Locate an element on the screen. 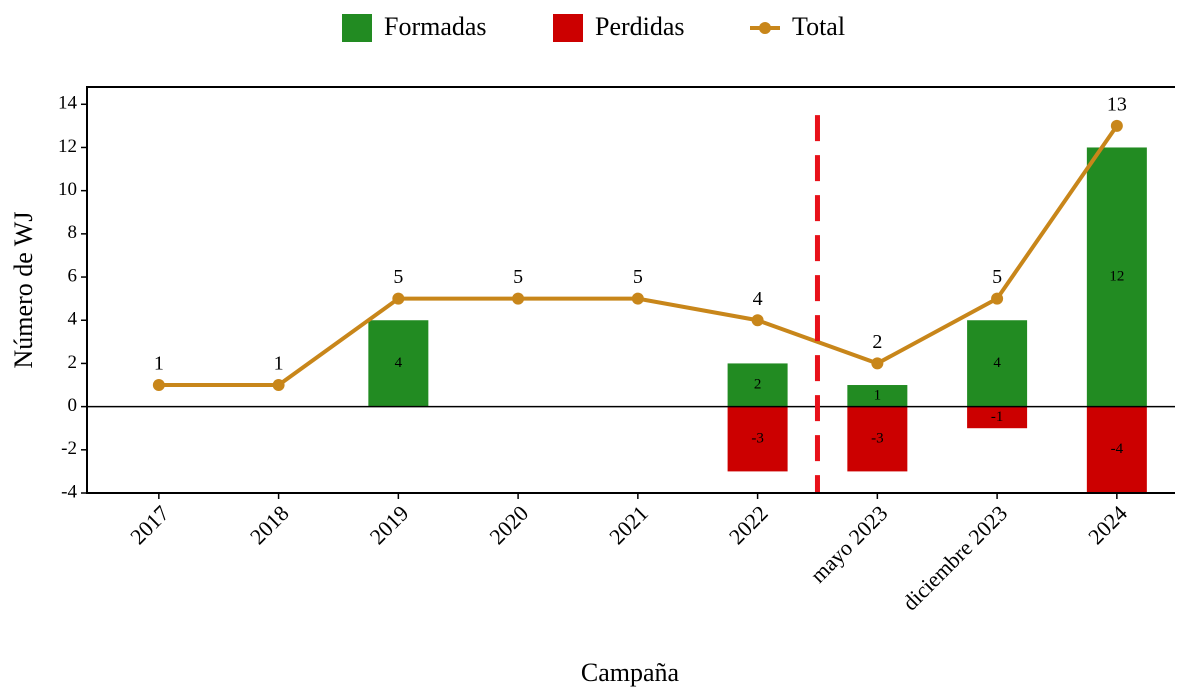  point-label: 2 is located at coordinates (877, 342).